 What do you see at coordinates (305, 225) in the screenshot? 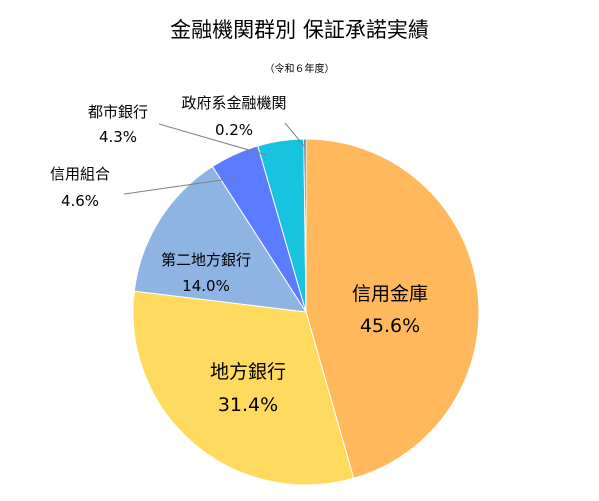
I see `pie-slice-seifukei` at bounding box center [305, 225].